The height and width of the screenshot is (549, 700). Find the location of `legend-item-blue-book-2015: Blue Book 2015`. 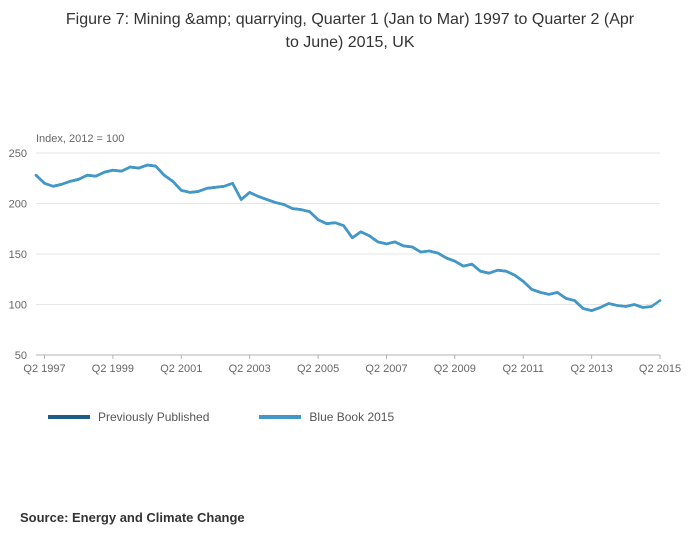

legend-item-blue-book-2015: Blue Book 2015 is located at coordinates (326, 417).